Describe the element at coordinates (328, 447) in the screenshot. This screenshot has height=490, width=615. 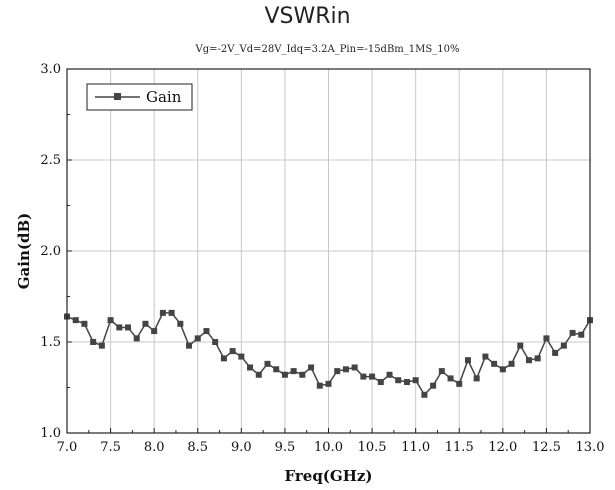
I see `x-tick-label: 10.0` at that location.